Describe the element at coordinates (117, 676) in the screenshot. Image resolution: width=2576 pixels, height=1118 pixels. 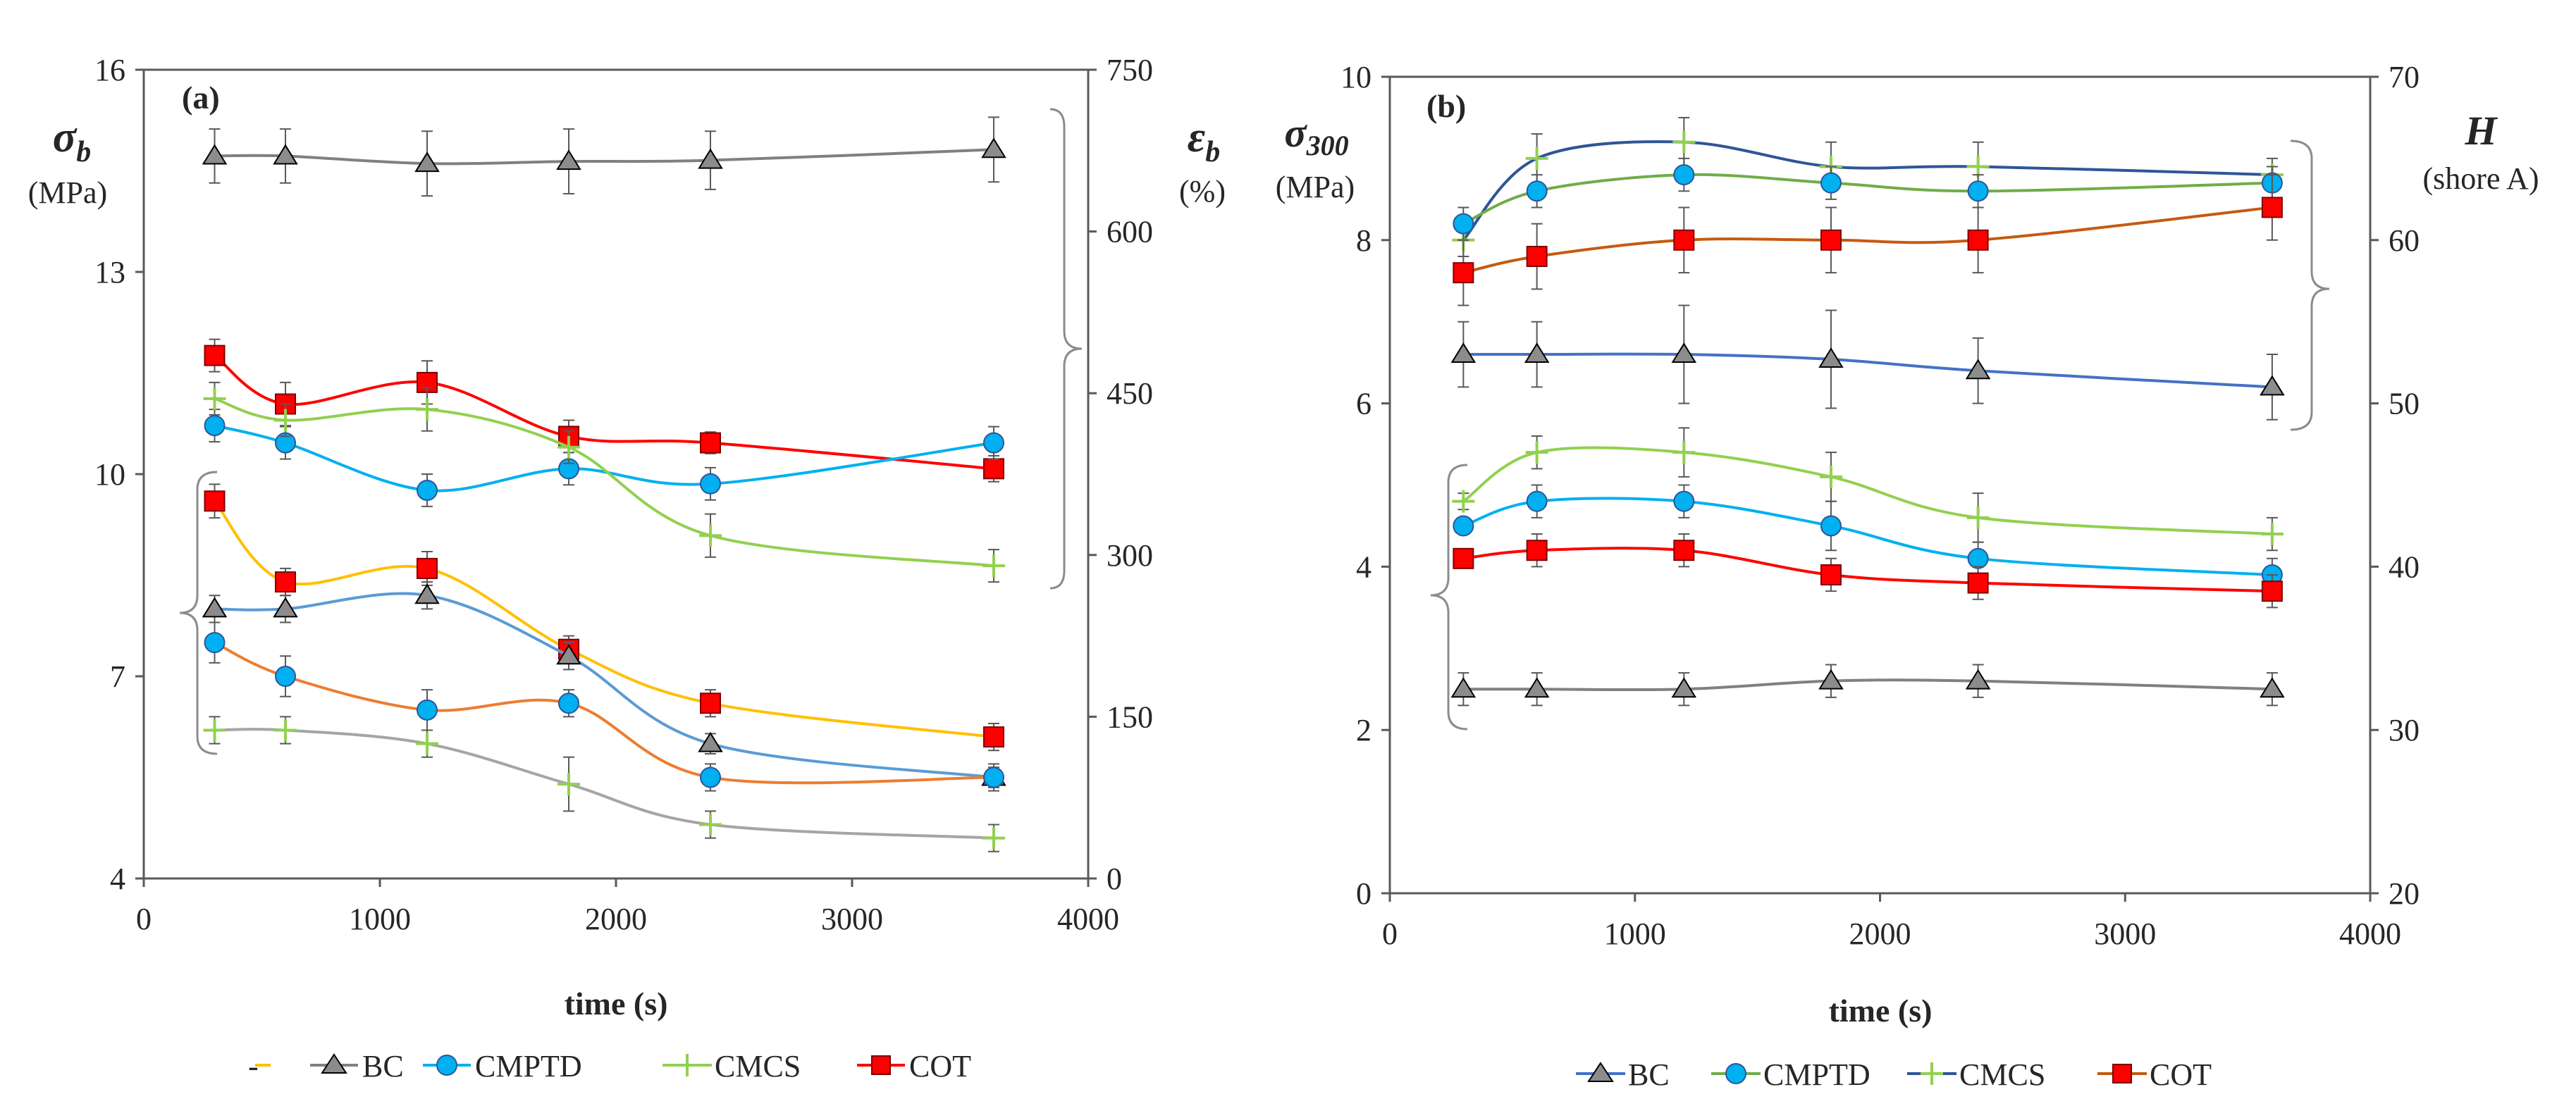
I see `A-left-tick-label: 7` at that location.